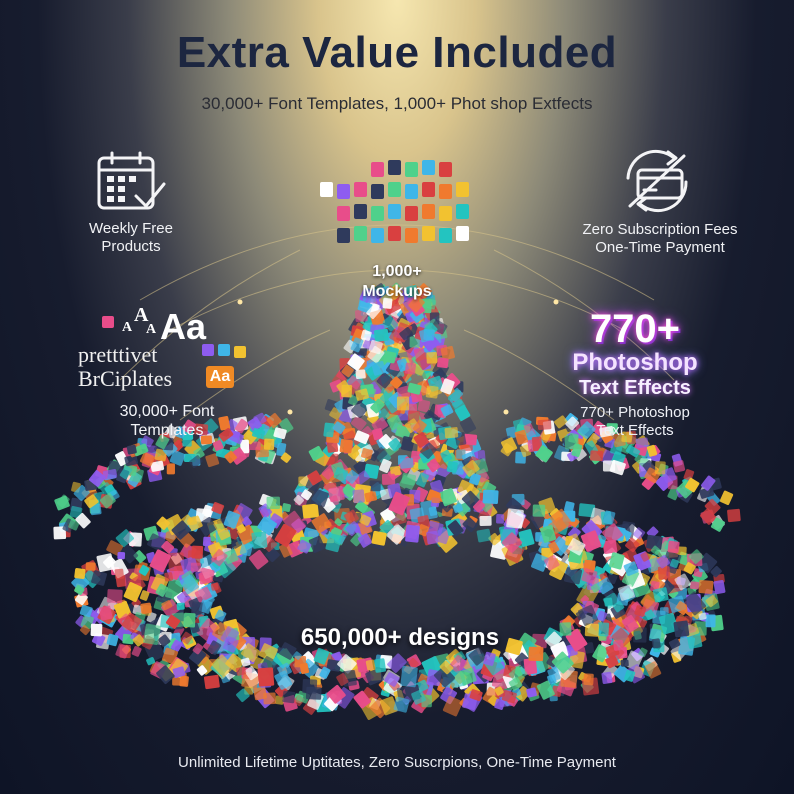 The image size is (794, 794). What do you see at coordinates (220, 377) in the screenshot?
I see `font-badge-aa: Aa` at bounding box center [220, 377].